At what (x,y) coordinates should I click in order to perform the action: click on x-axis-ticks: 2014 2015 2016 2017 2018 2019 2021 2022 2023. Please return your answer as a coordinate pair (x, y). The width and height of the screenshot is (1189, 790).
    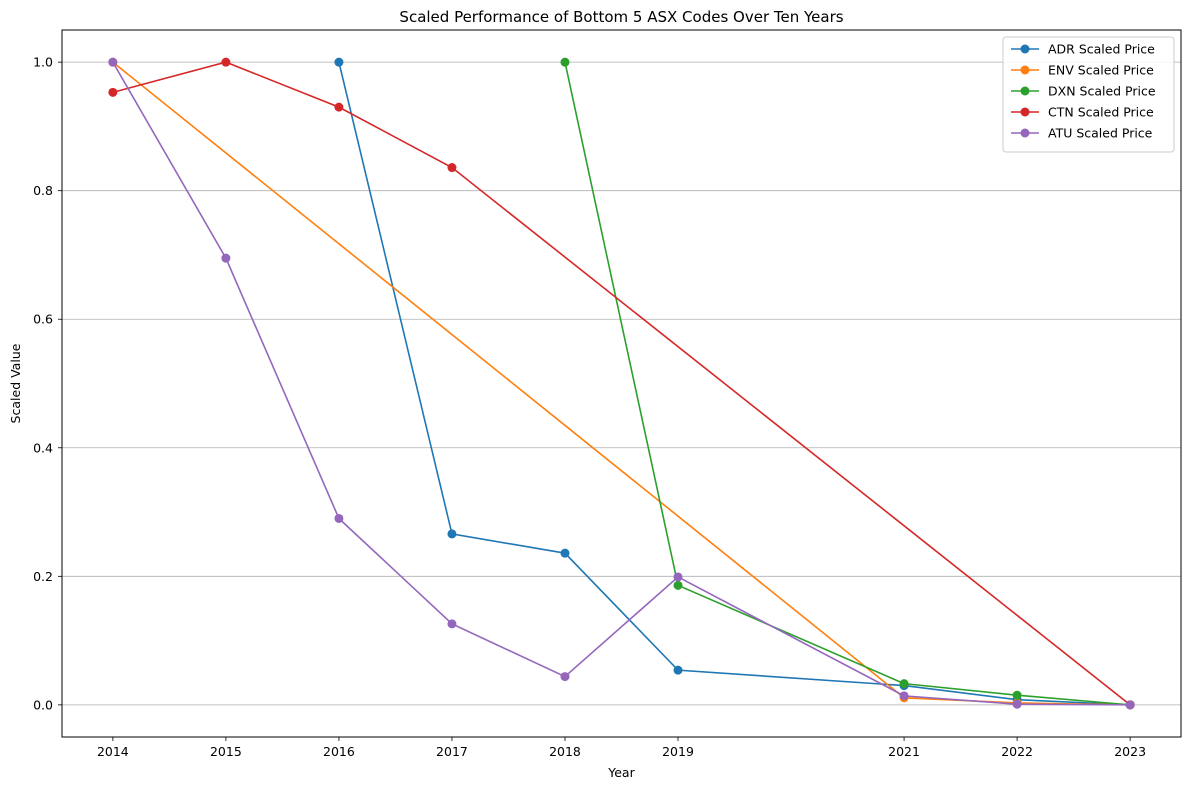
    Looking at the image, I should click on (621, 748).